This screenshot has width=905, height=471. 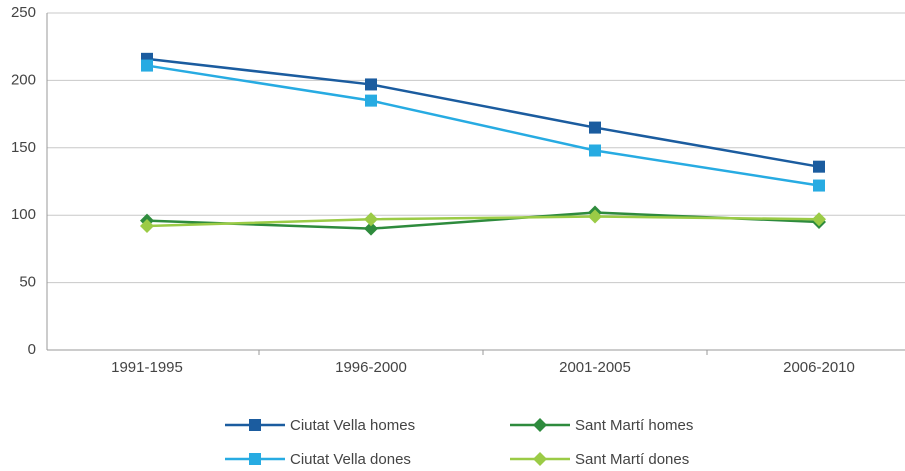 I want to click on series-line, so click(x=483, y=221).